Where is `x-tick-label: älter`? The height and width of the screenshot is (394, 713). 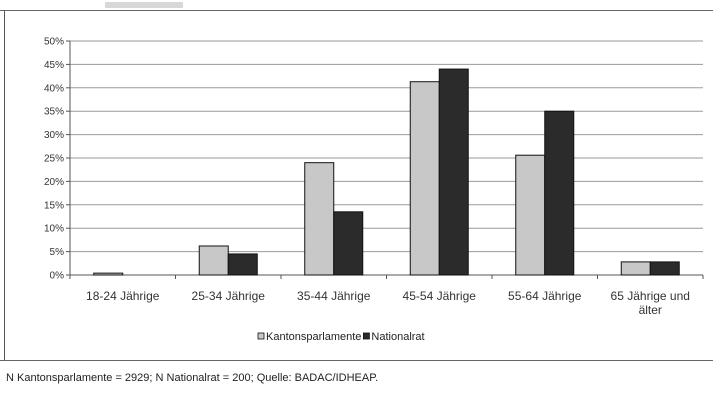
x-tick-label: älter is located at coordinates (650, 310).